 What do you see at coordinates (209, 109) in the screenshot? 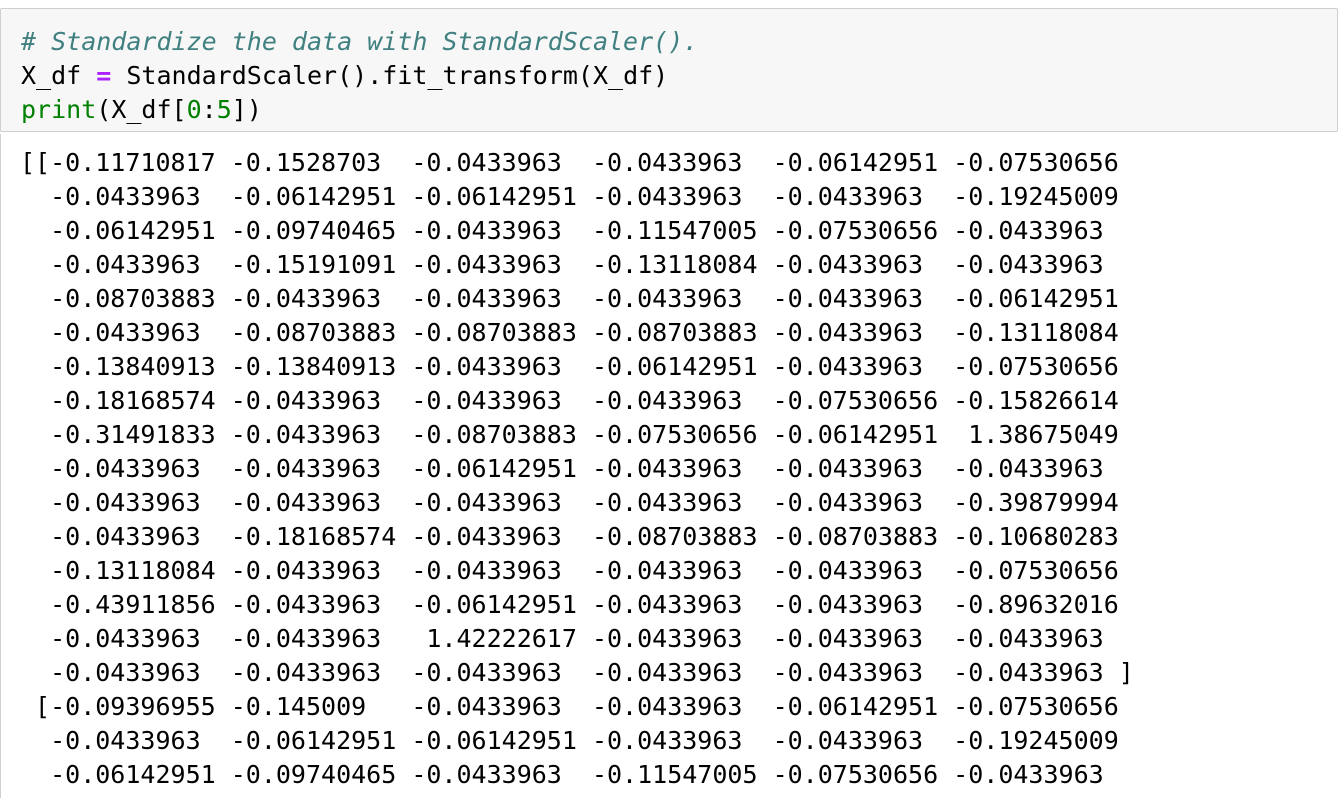
I see `code-slice-colon: :` at bounding box center [209, 109].